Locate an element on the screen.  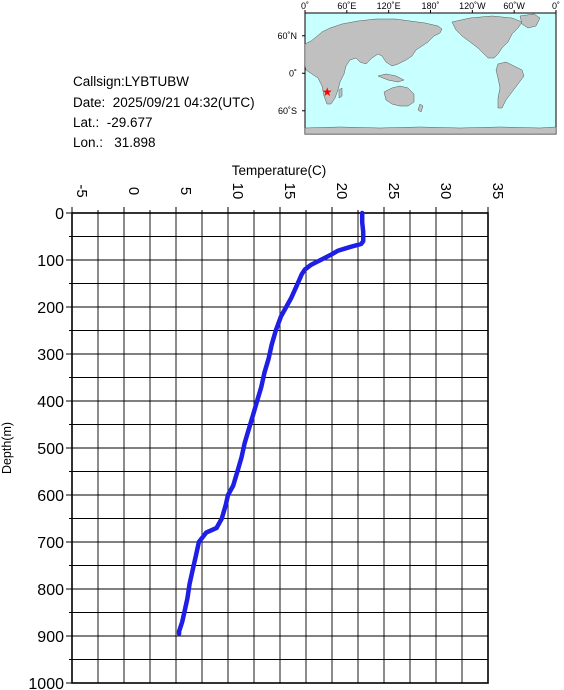
x-tick-label: 10 is located at coordinates (237, 191).